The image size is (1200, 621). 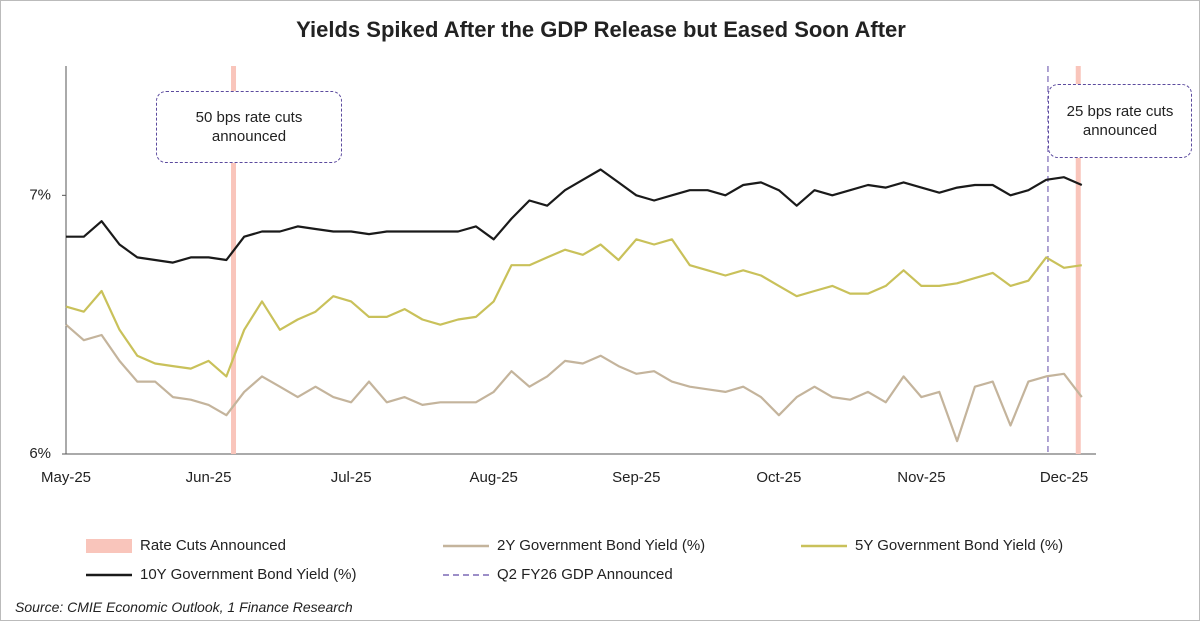 What do you see at coordinates (209, 477) in the screenshot?
I see `x-tick-label: Jun-25` at bounding box center [209, 477].